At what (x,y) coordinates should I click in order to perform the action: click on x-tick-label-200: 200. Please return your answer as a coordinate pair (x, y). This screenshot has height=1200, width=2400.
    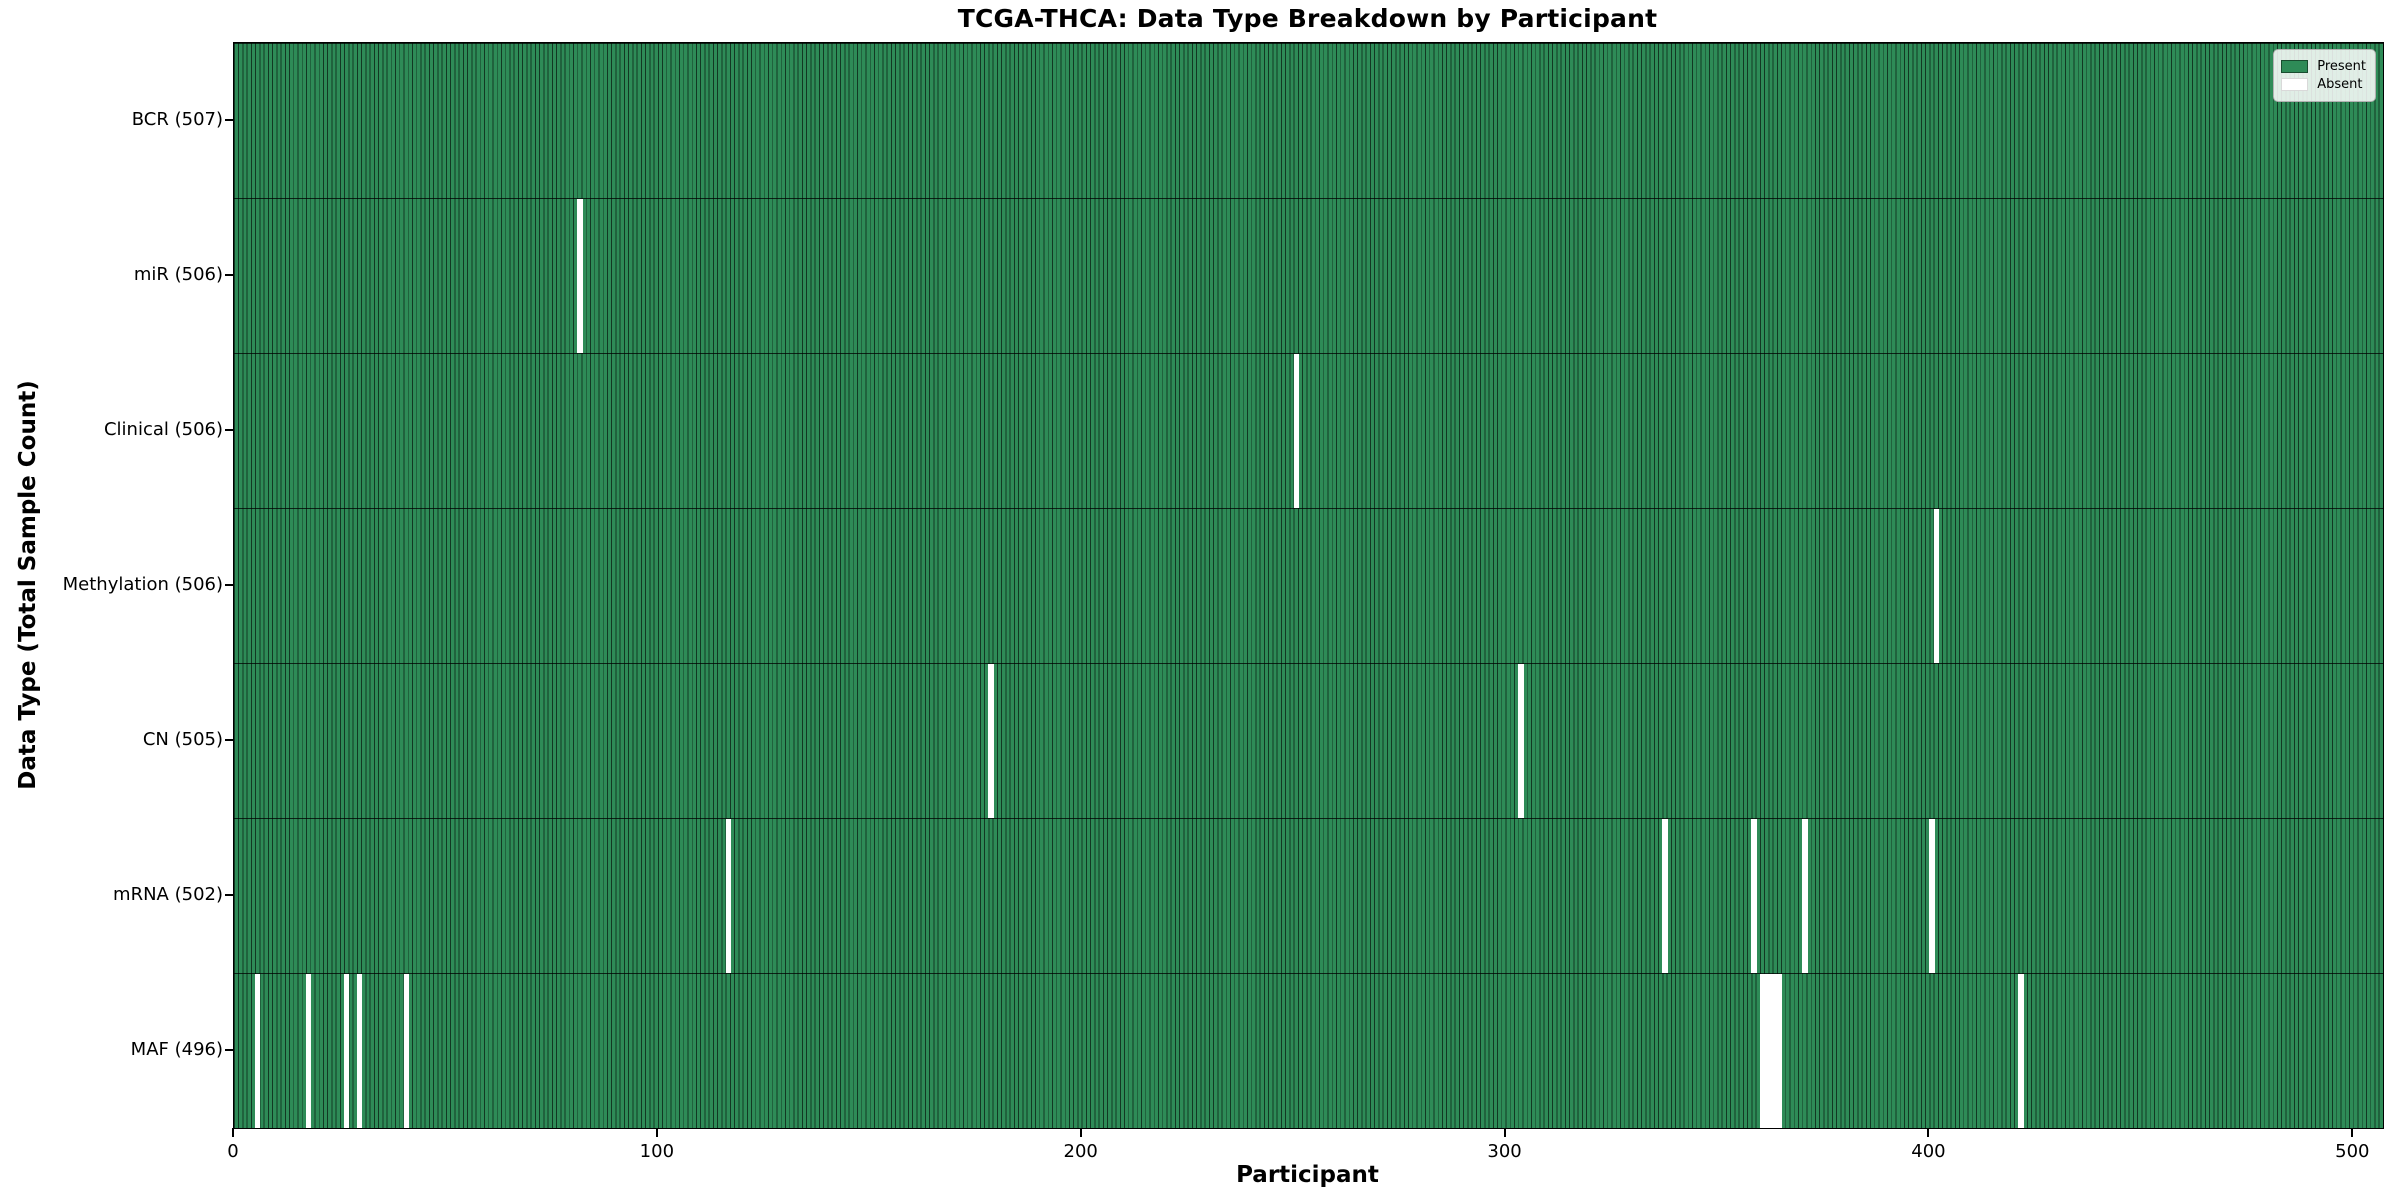
    Looking at the image, I should click on (1080, 1151).